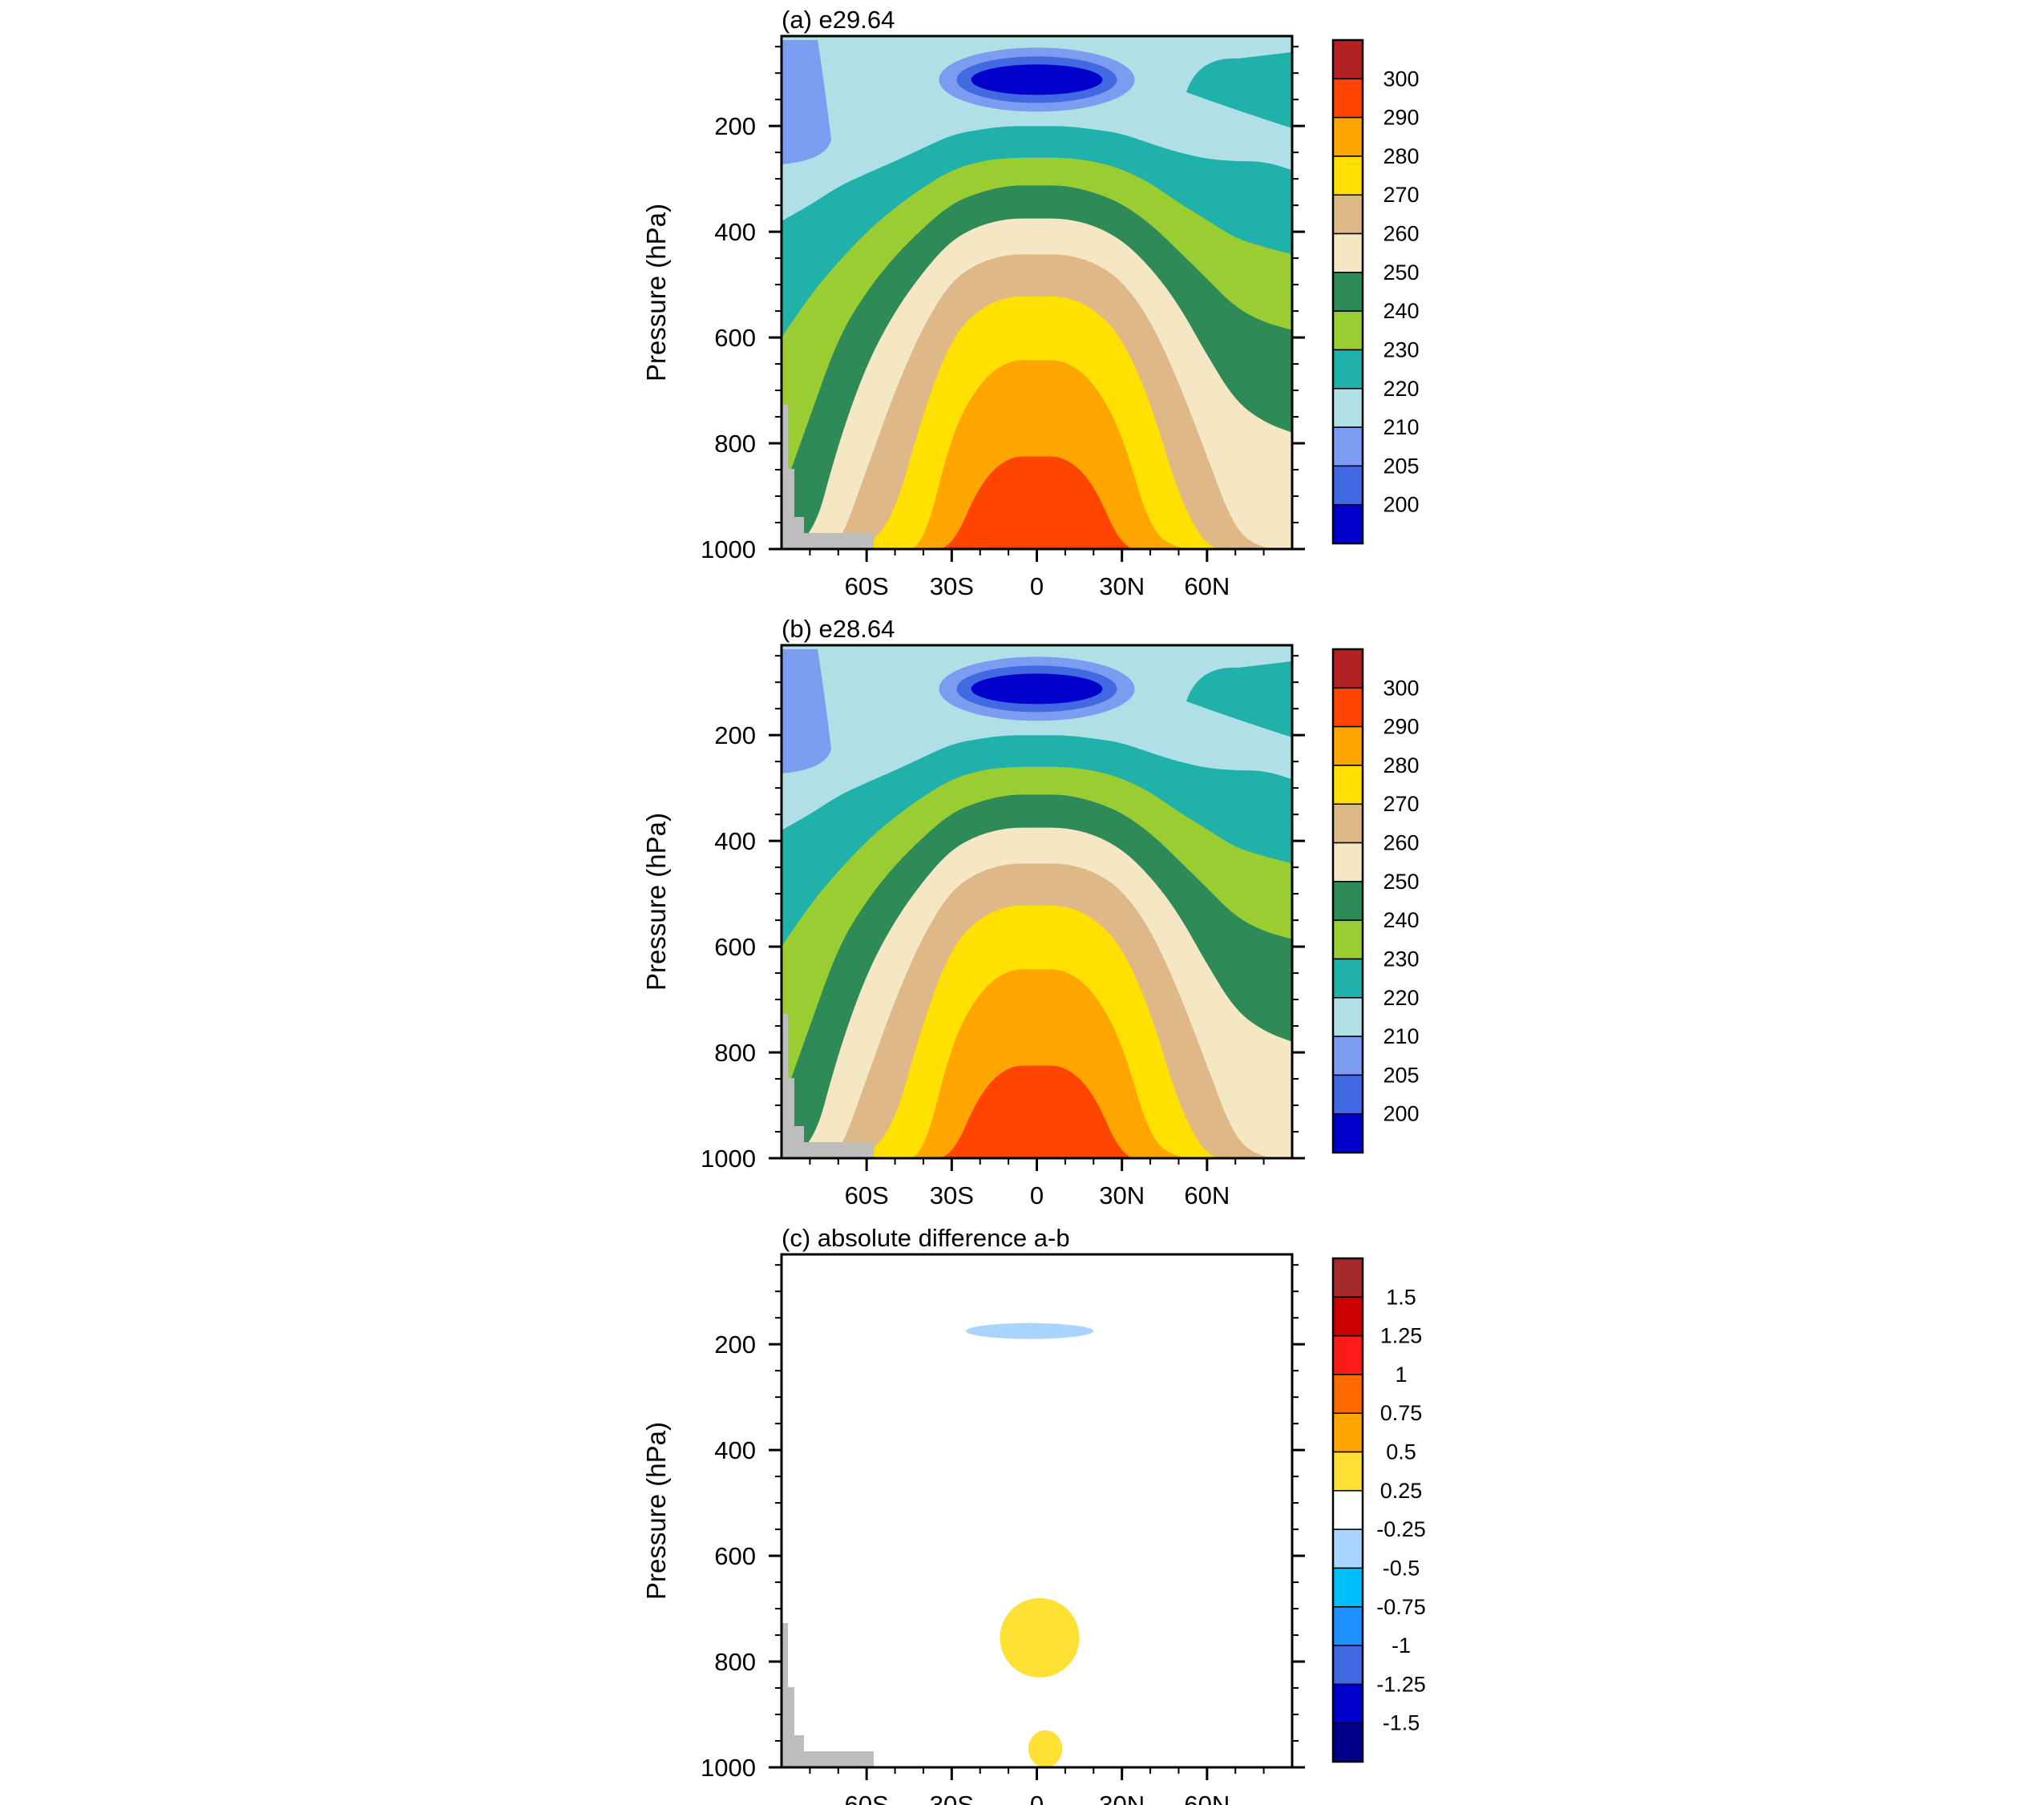 The height and width of the screenshot is (1805, 2044). I want to click on colorbar-label: 1, so click(1401, 1375).